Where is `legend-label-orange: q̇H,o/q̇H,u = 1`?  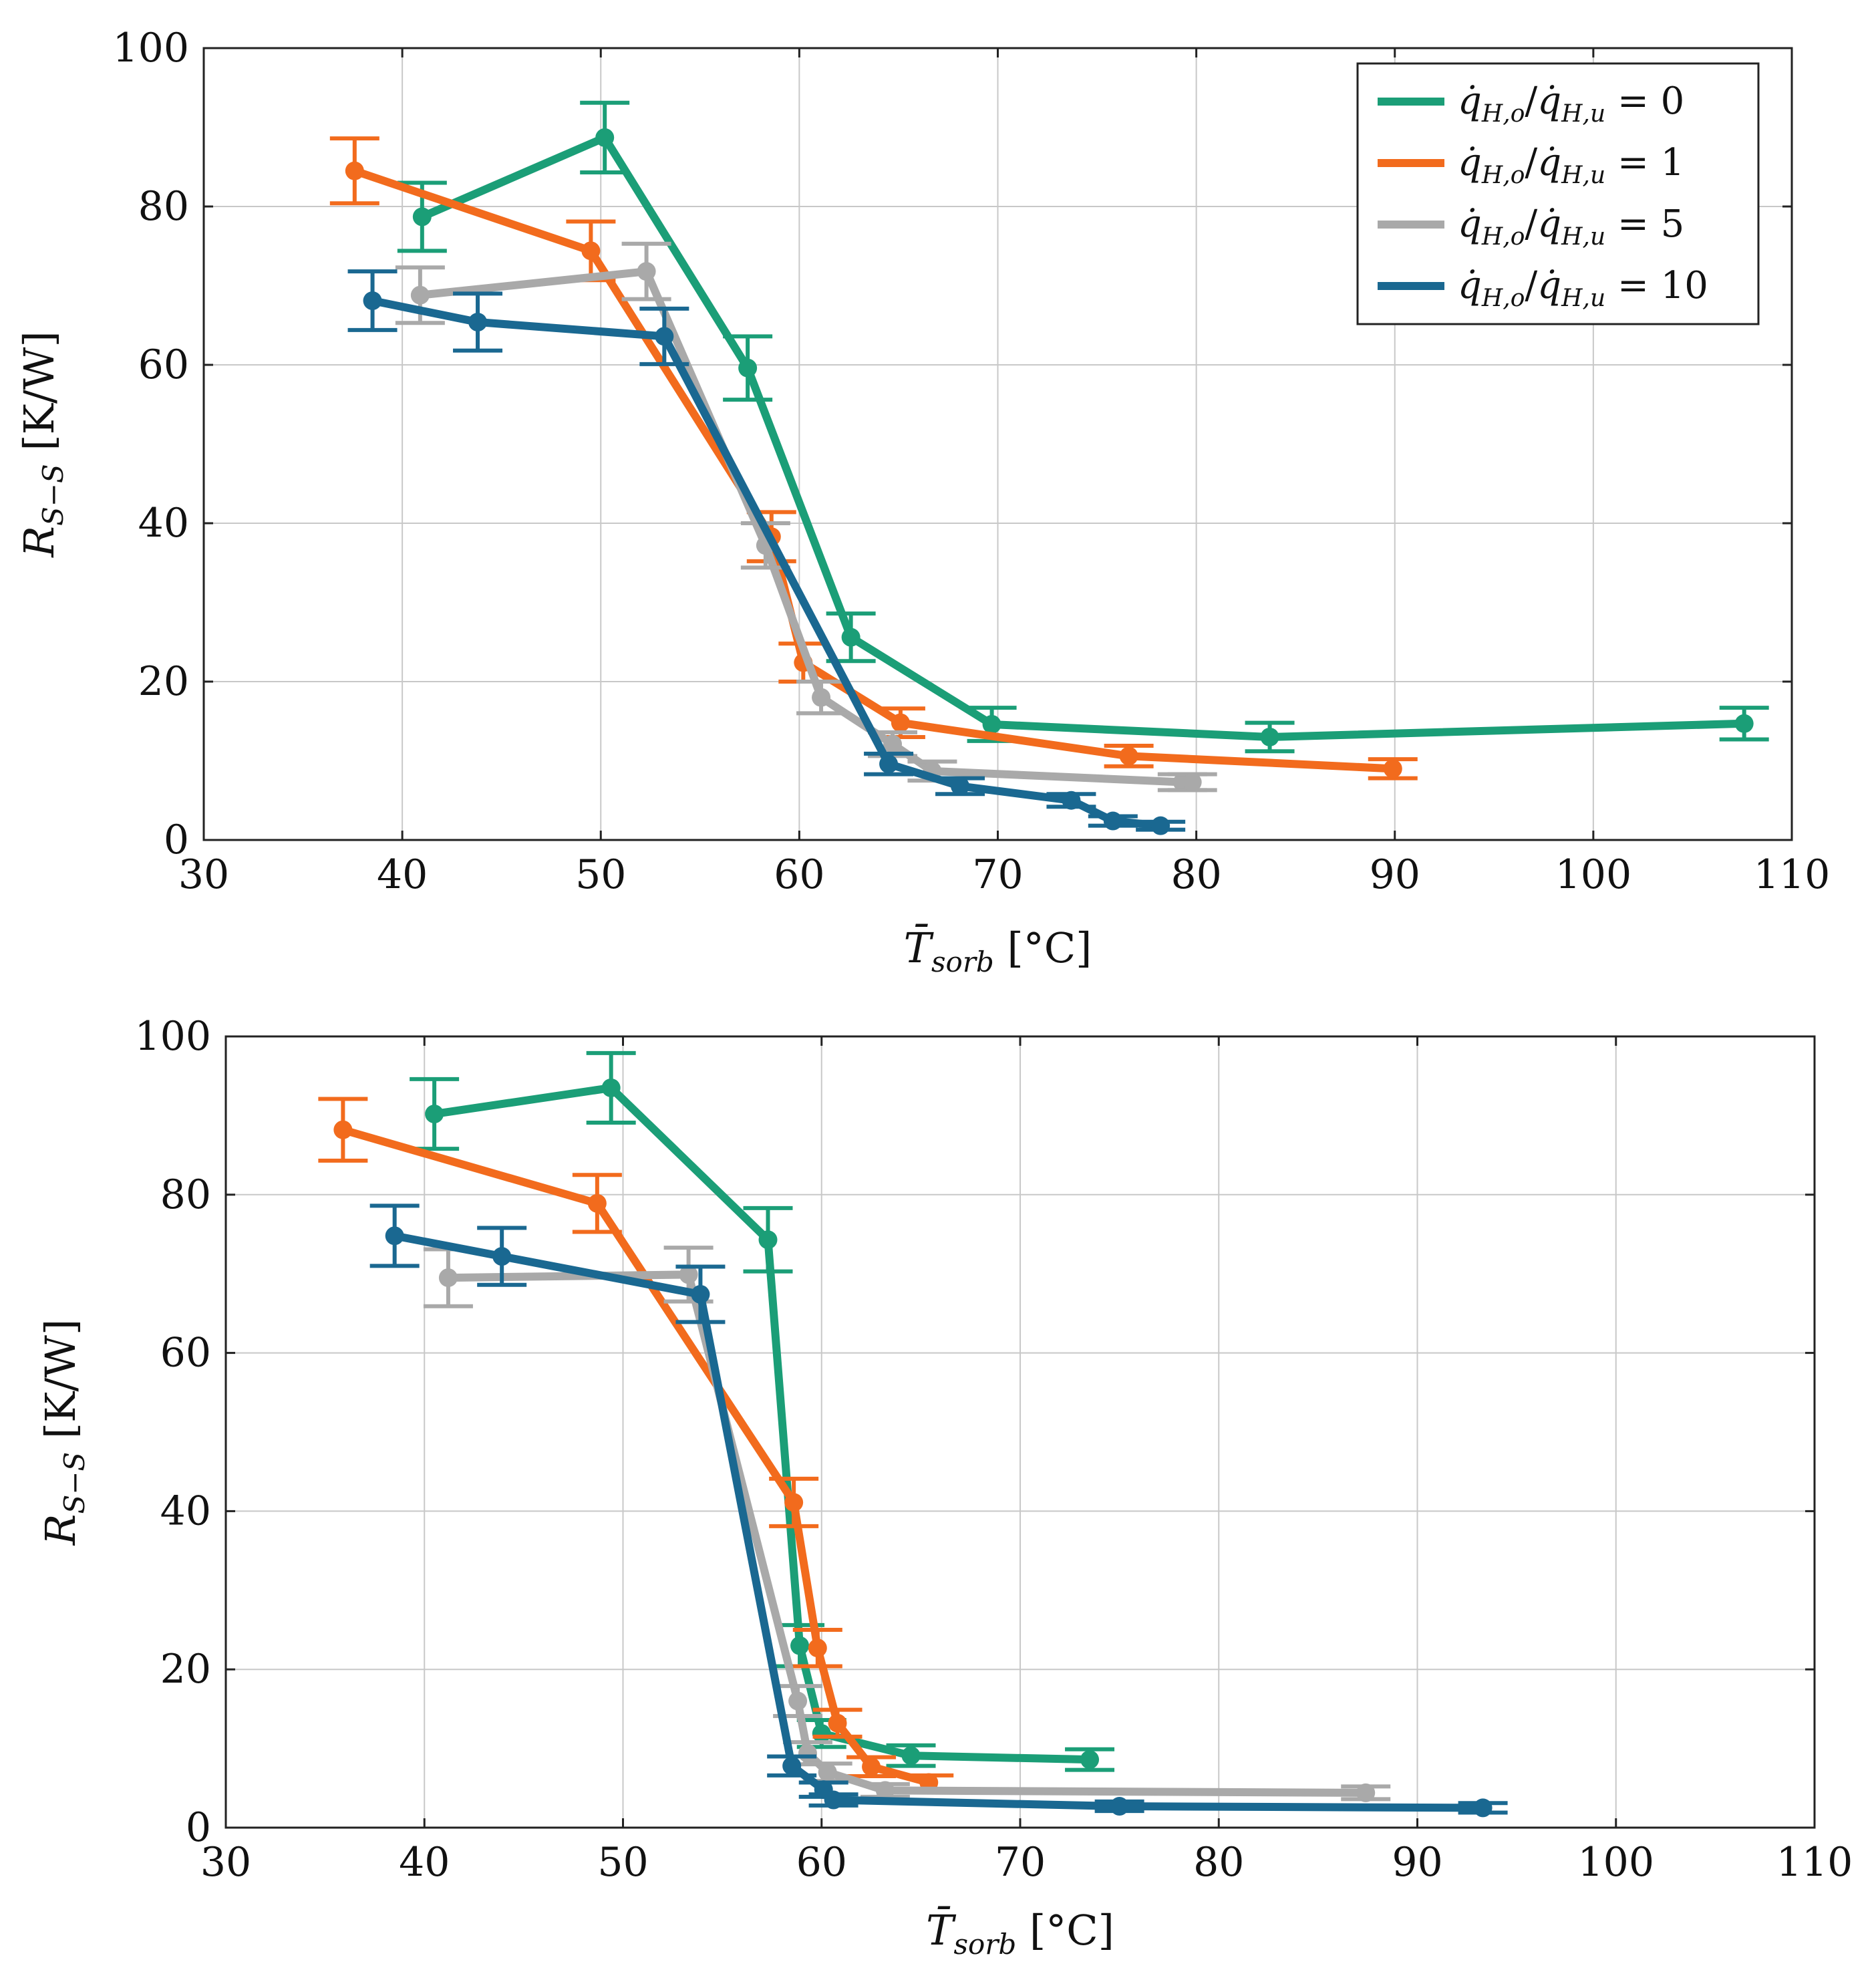 legend-label-orange: q̇H,o/q̇H,u = 1 is located at coordinates (1571, 165).